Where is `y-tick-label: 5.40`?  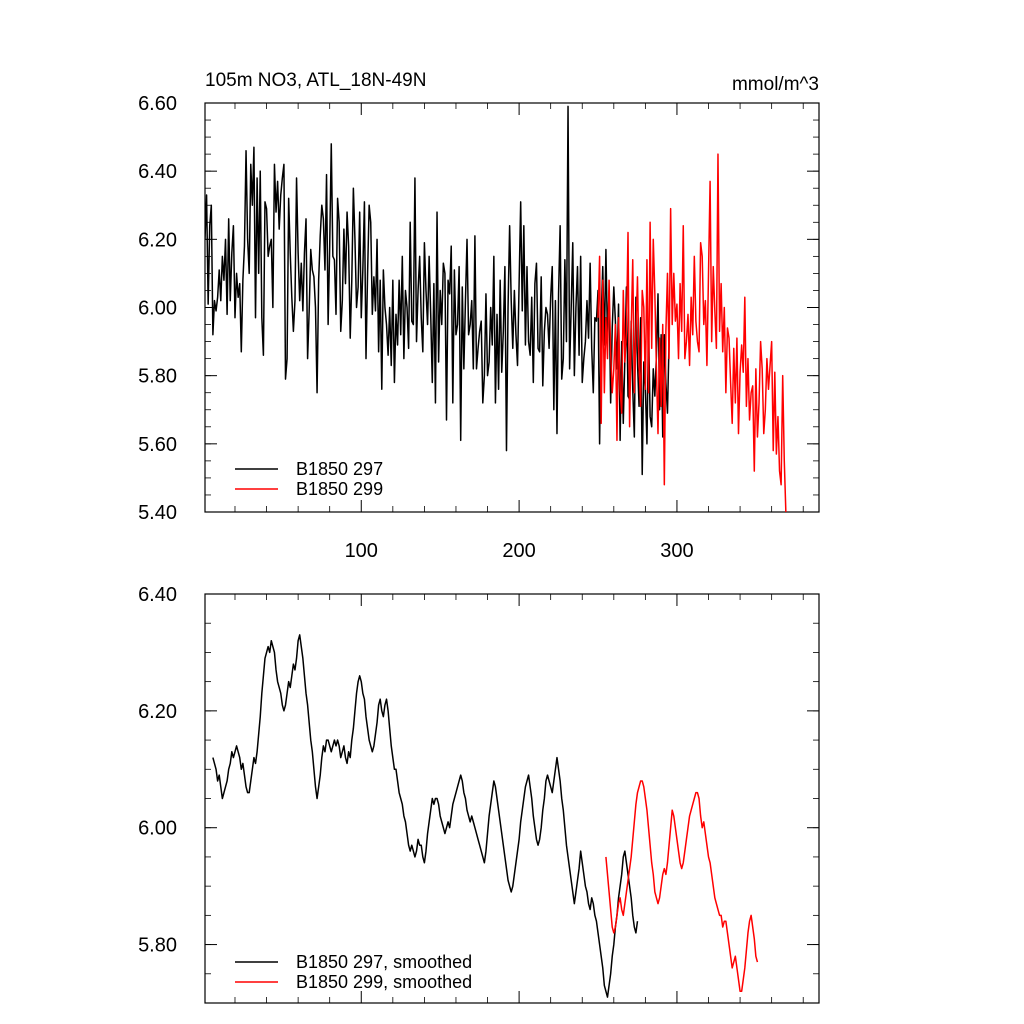 y-tick-label: 5.40 is located at coordinates (157, 513).